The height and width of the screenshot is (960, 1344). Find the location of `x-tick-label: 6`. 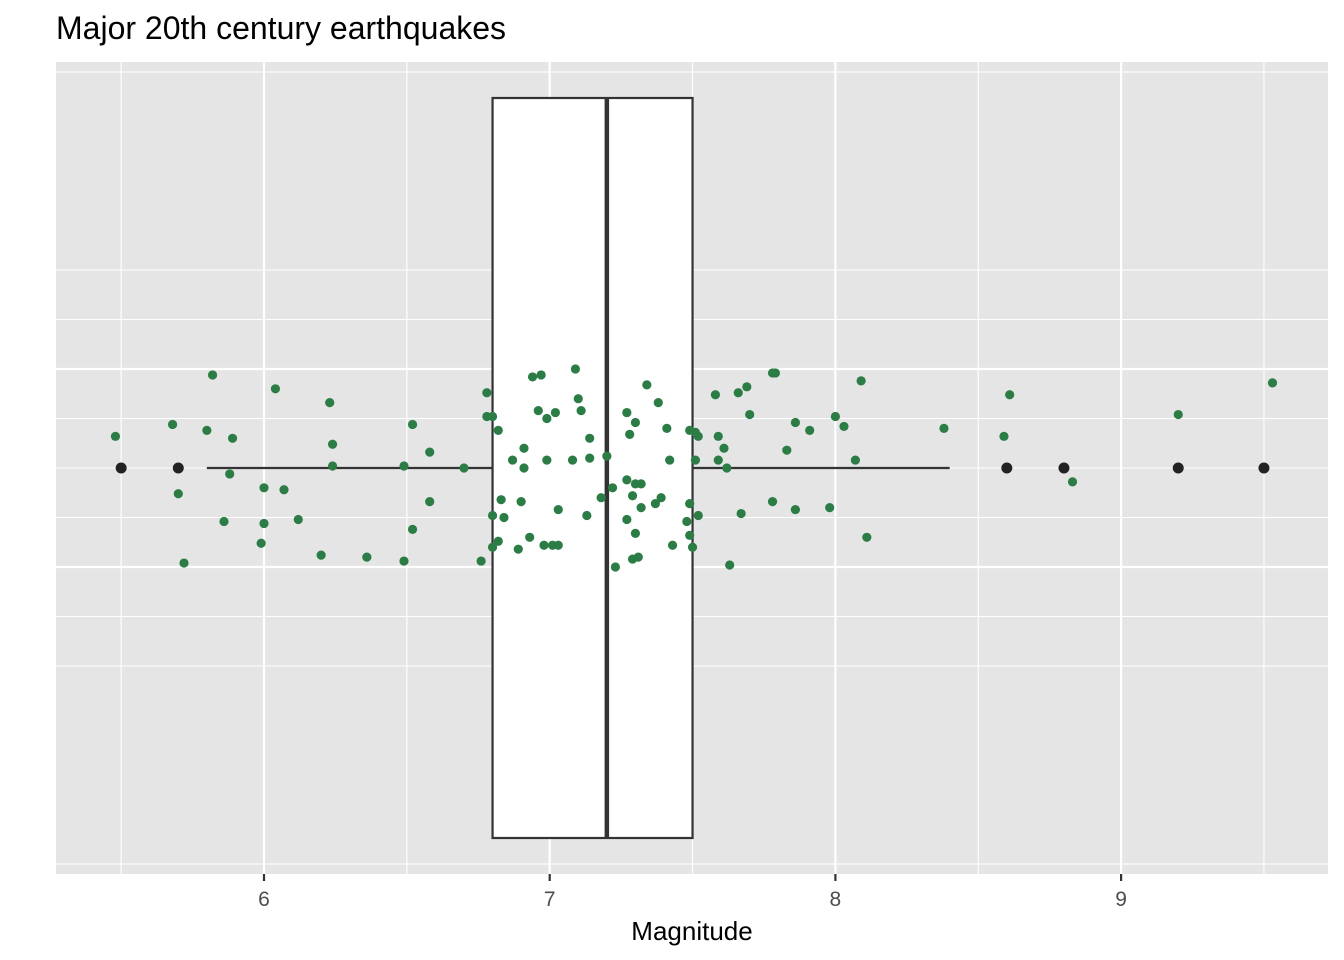

x-tick-label: 6 is located at coordinates (264, 899).